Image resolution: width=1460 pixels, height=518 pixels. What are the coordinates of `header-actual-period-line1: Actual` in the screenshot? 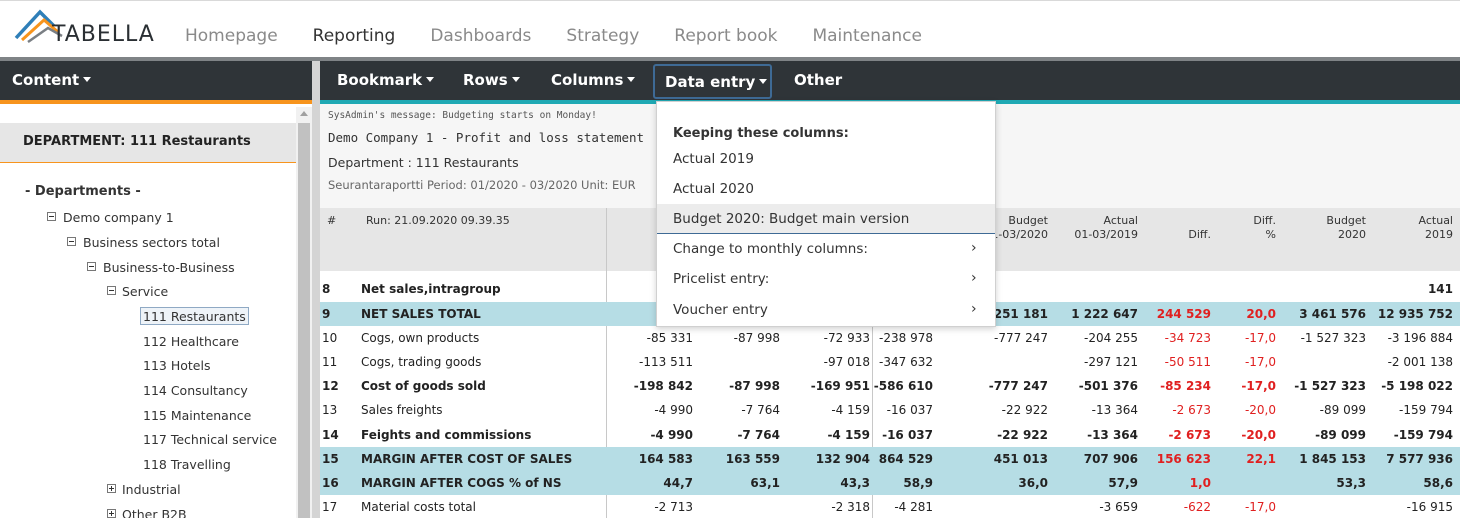 It's located at (1120, 220).